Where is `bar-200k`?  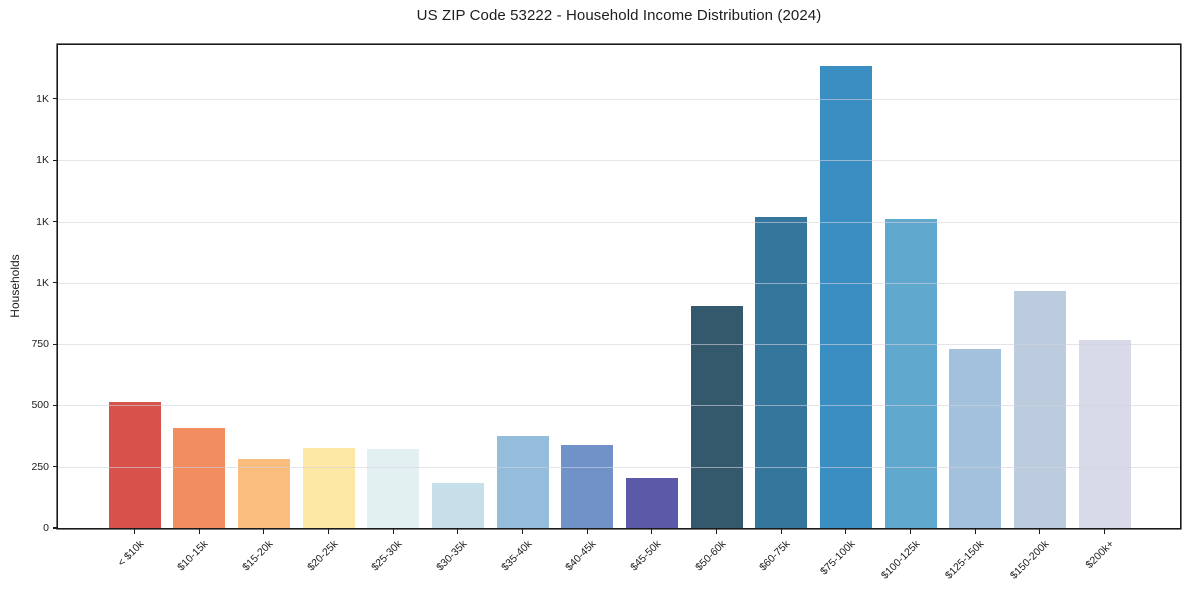 bar-200k is located at coordinates (1104, 434).